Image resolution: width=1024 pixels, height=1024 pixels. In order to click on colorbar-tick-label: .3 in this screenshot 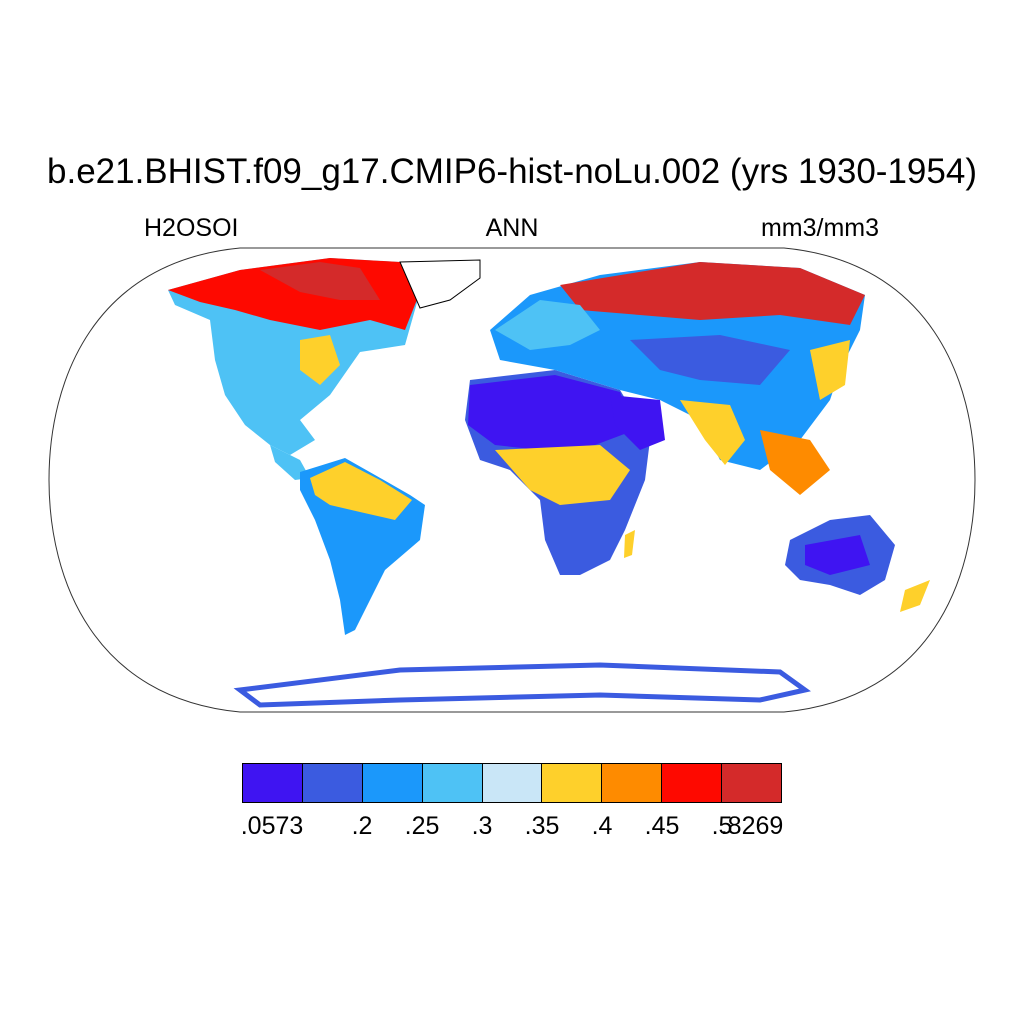, I will do `click(482, 826)`.